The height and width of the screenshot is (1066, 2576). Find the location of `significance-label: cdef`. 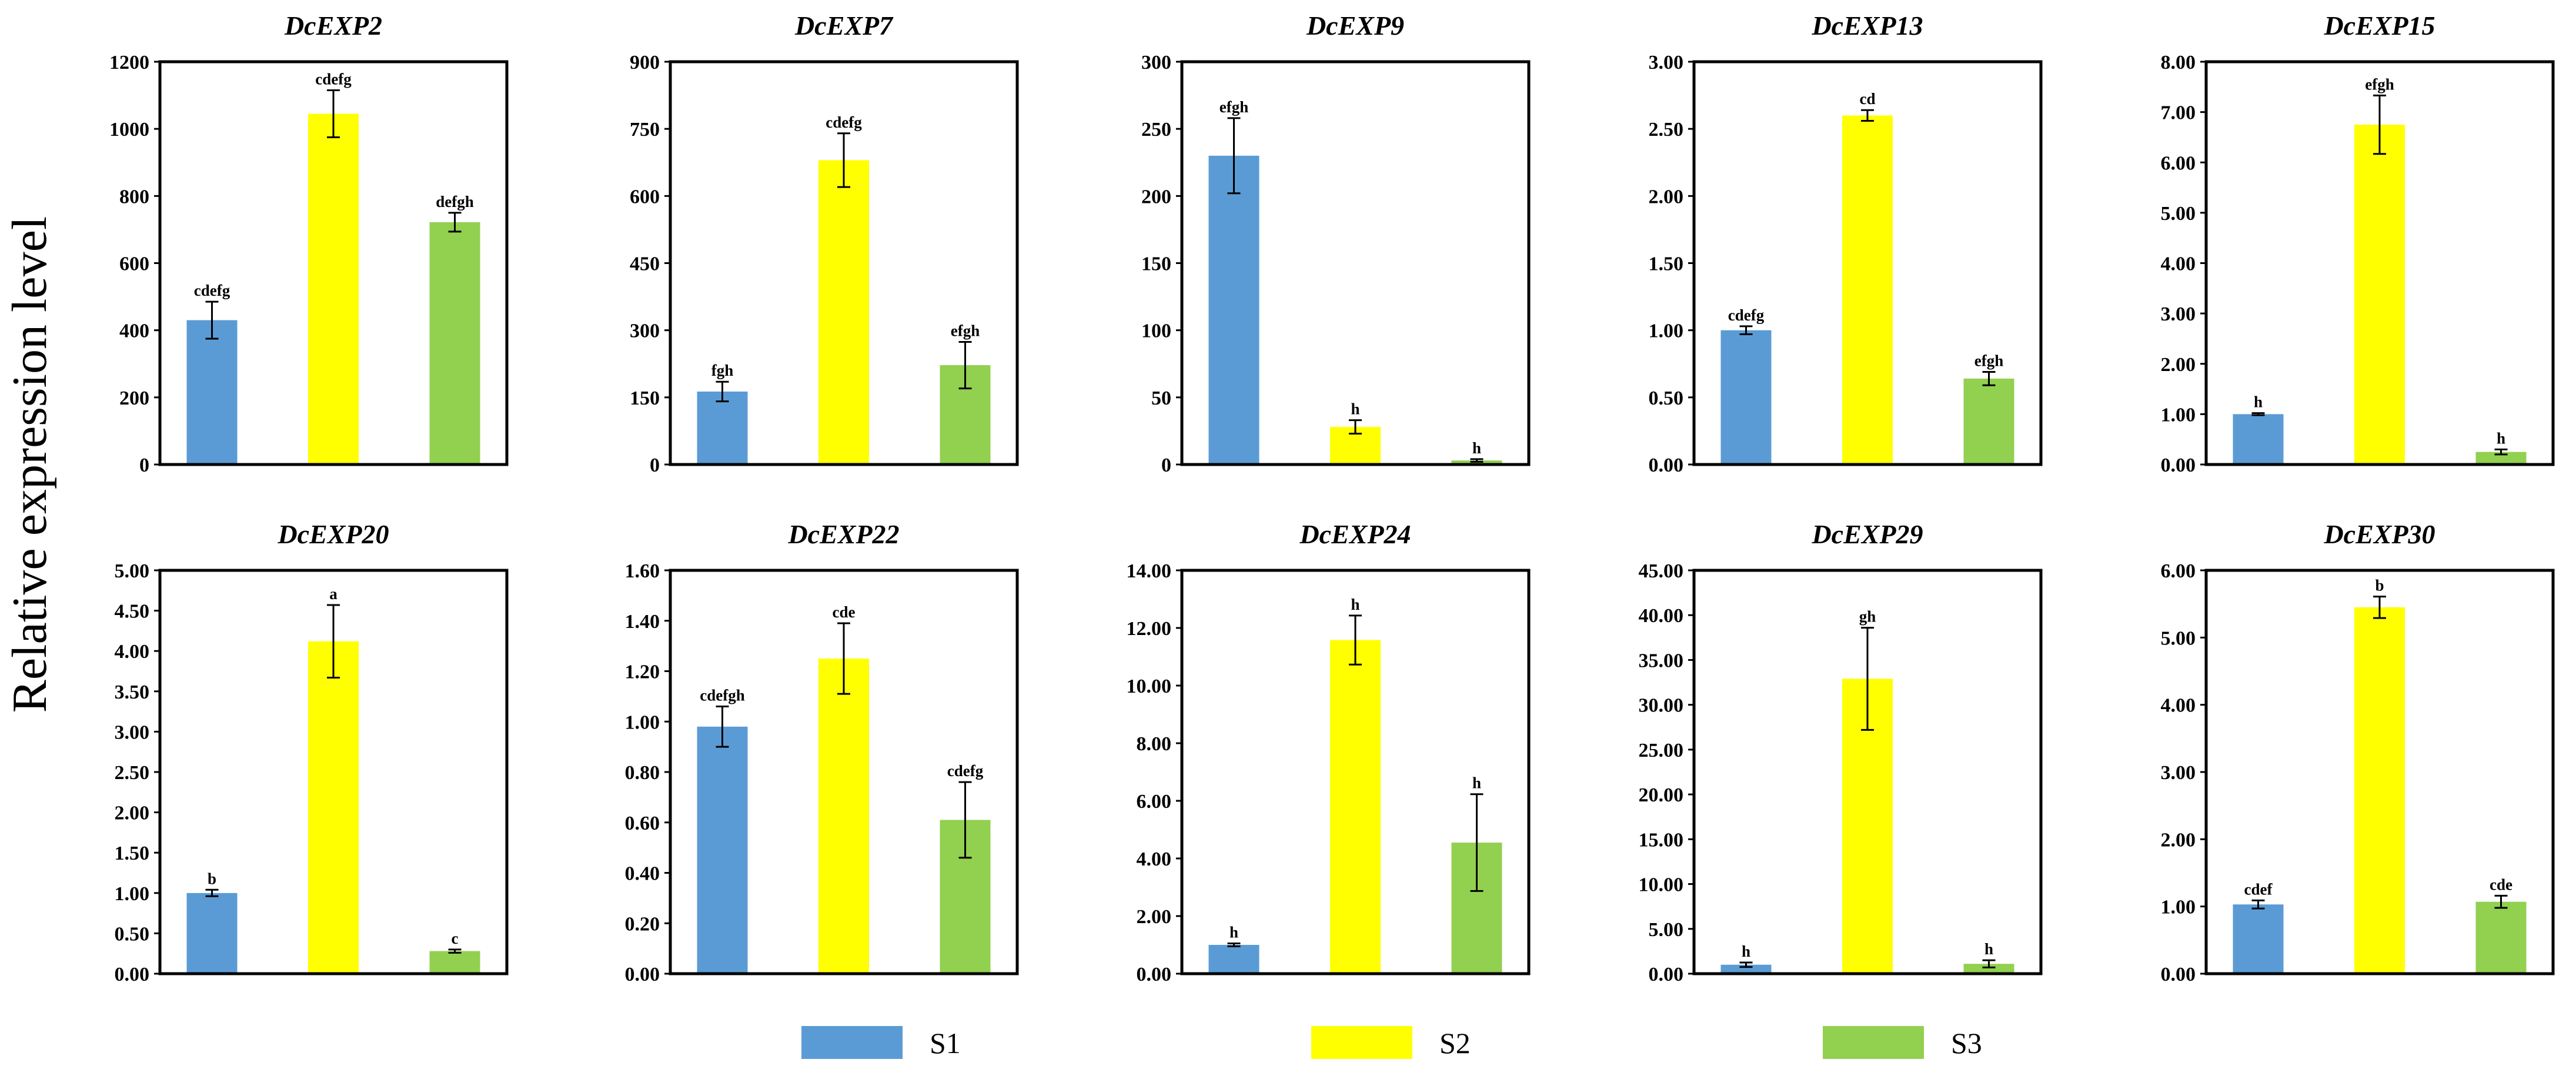

significance-label: cdef is located at coordinates (2258, 889).